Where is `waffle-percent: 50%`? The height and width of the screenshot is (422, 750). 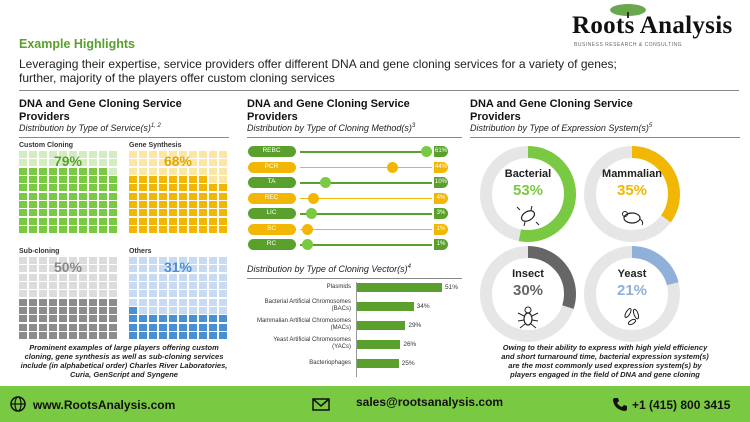
waffle-percent: 50% is located at coordinates (68, 267).